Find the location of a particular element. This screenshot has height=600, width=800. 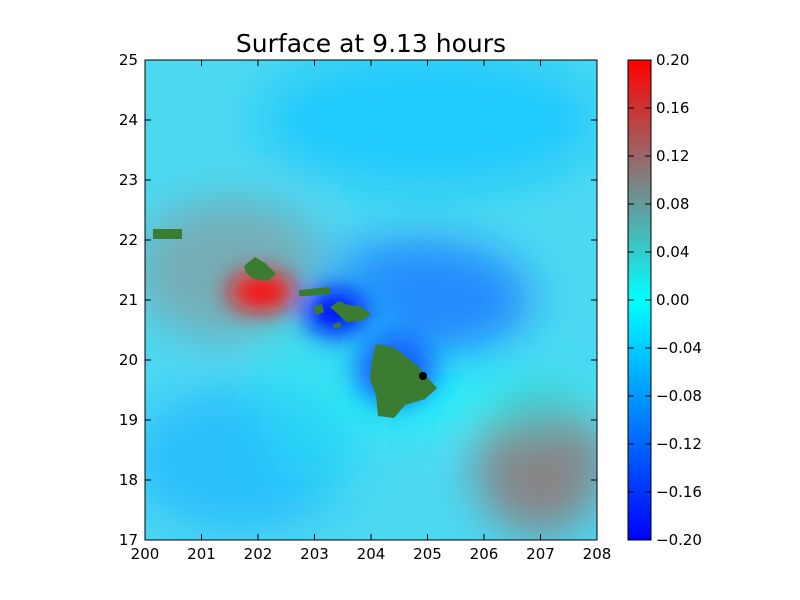

x-tick-label: 206 is located at coordinates (484, 554).